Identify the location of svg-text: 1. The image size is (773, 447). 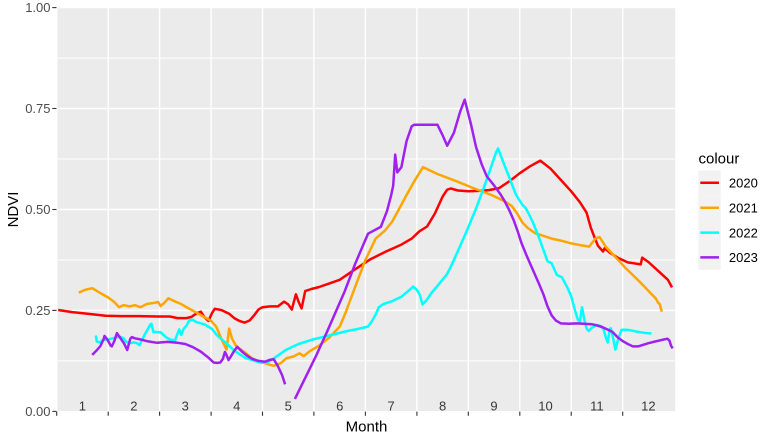
(82, 405).